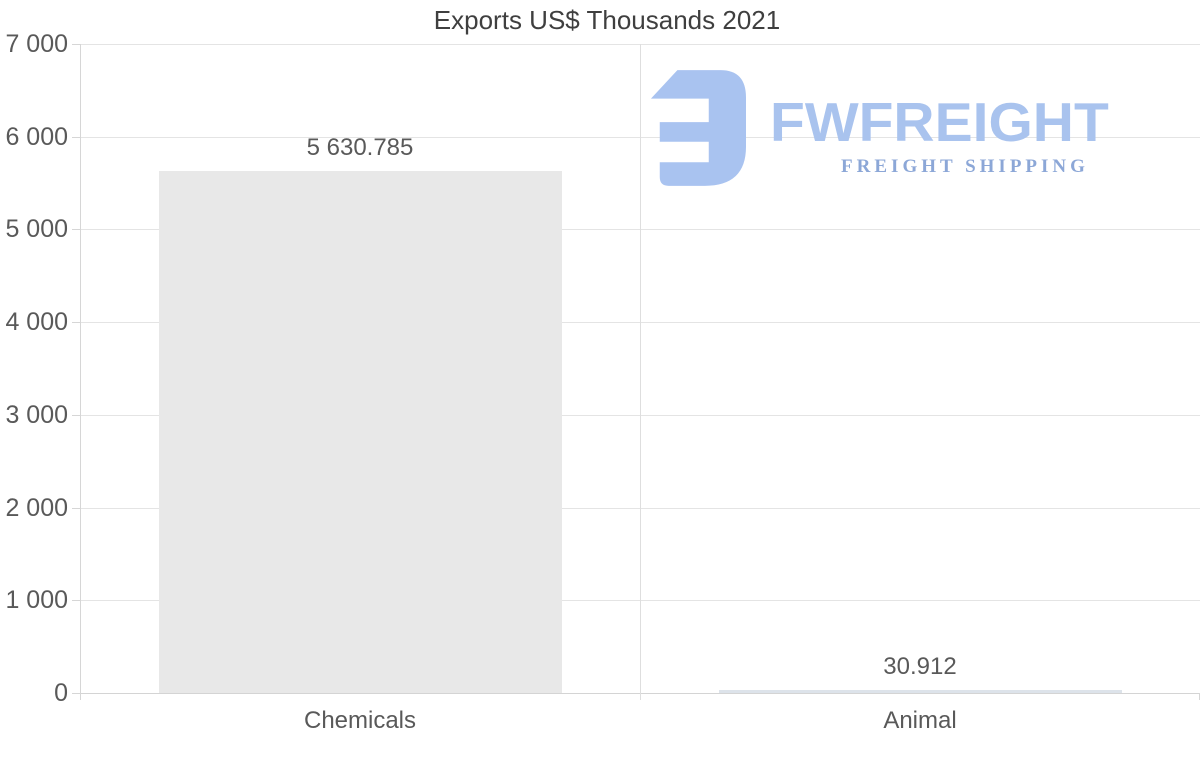  What do you see at coordinates (36, 137) in the screenshot?
I see `y-axis-tick-label: 6 000` at bounding box center [36, 137].